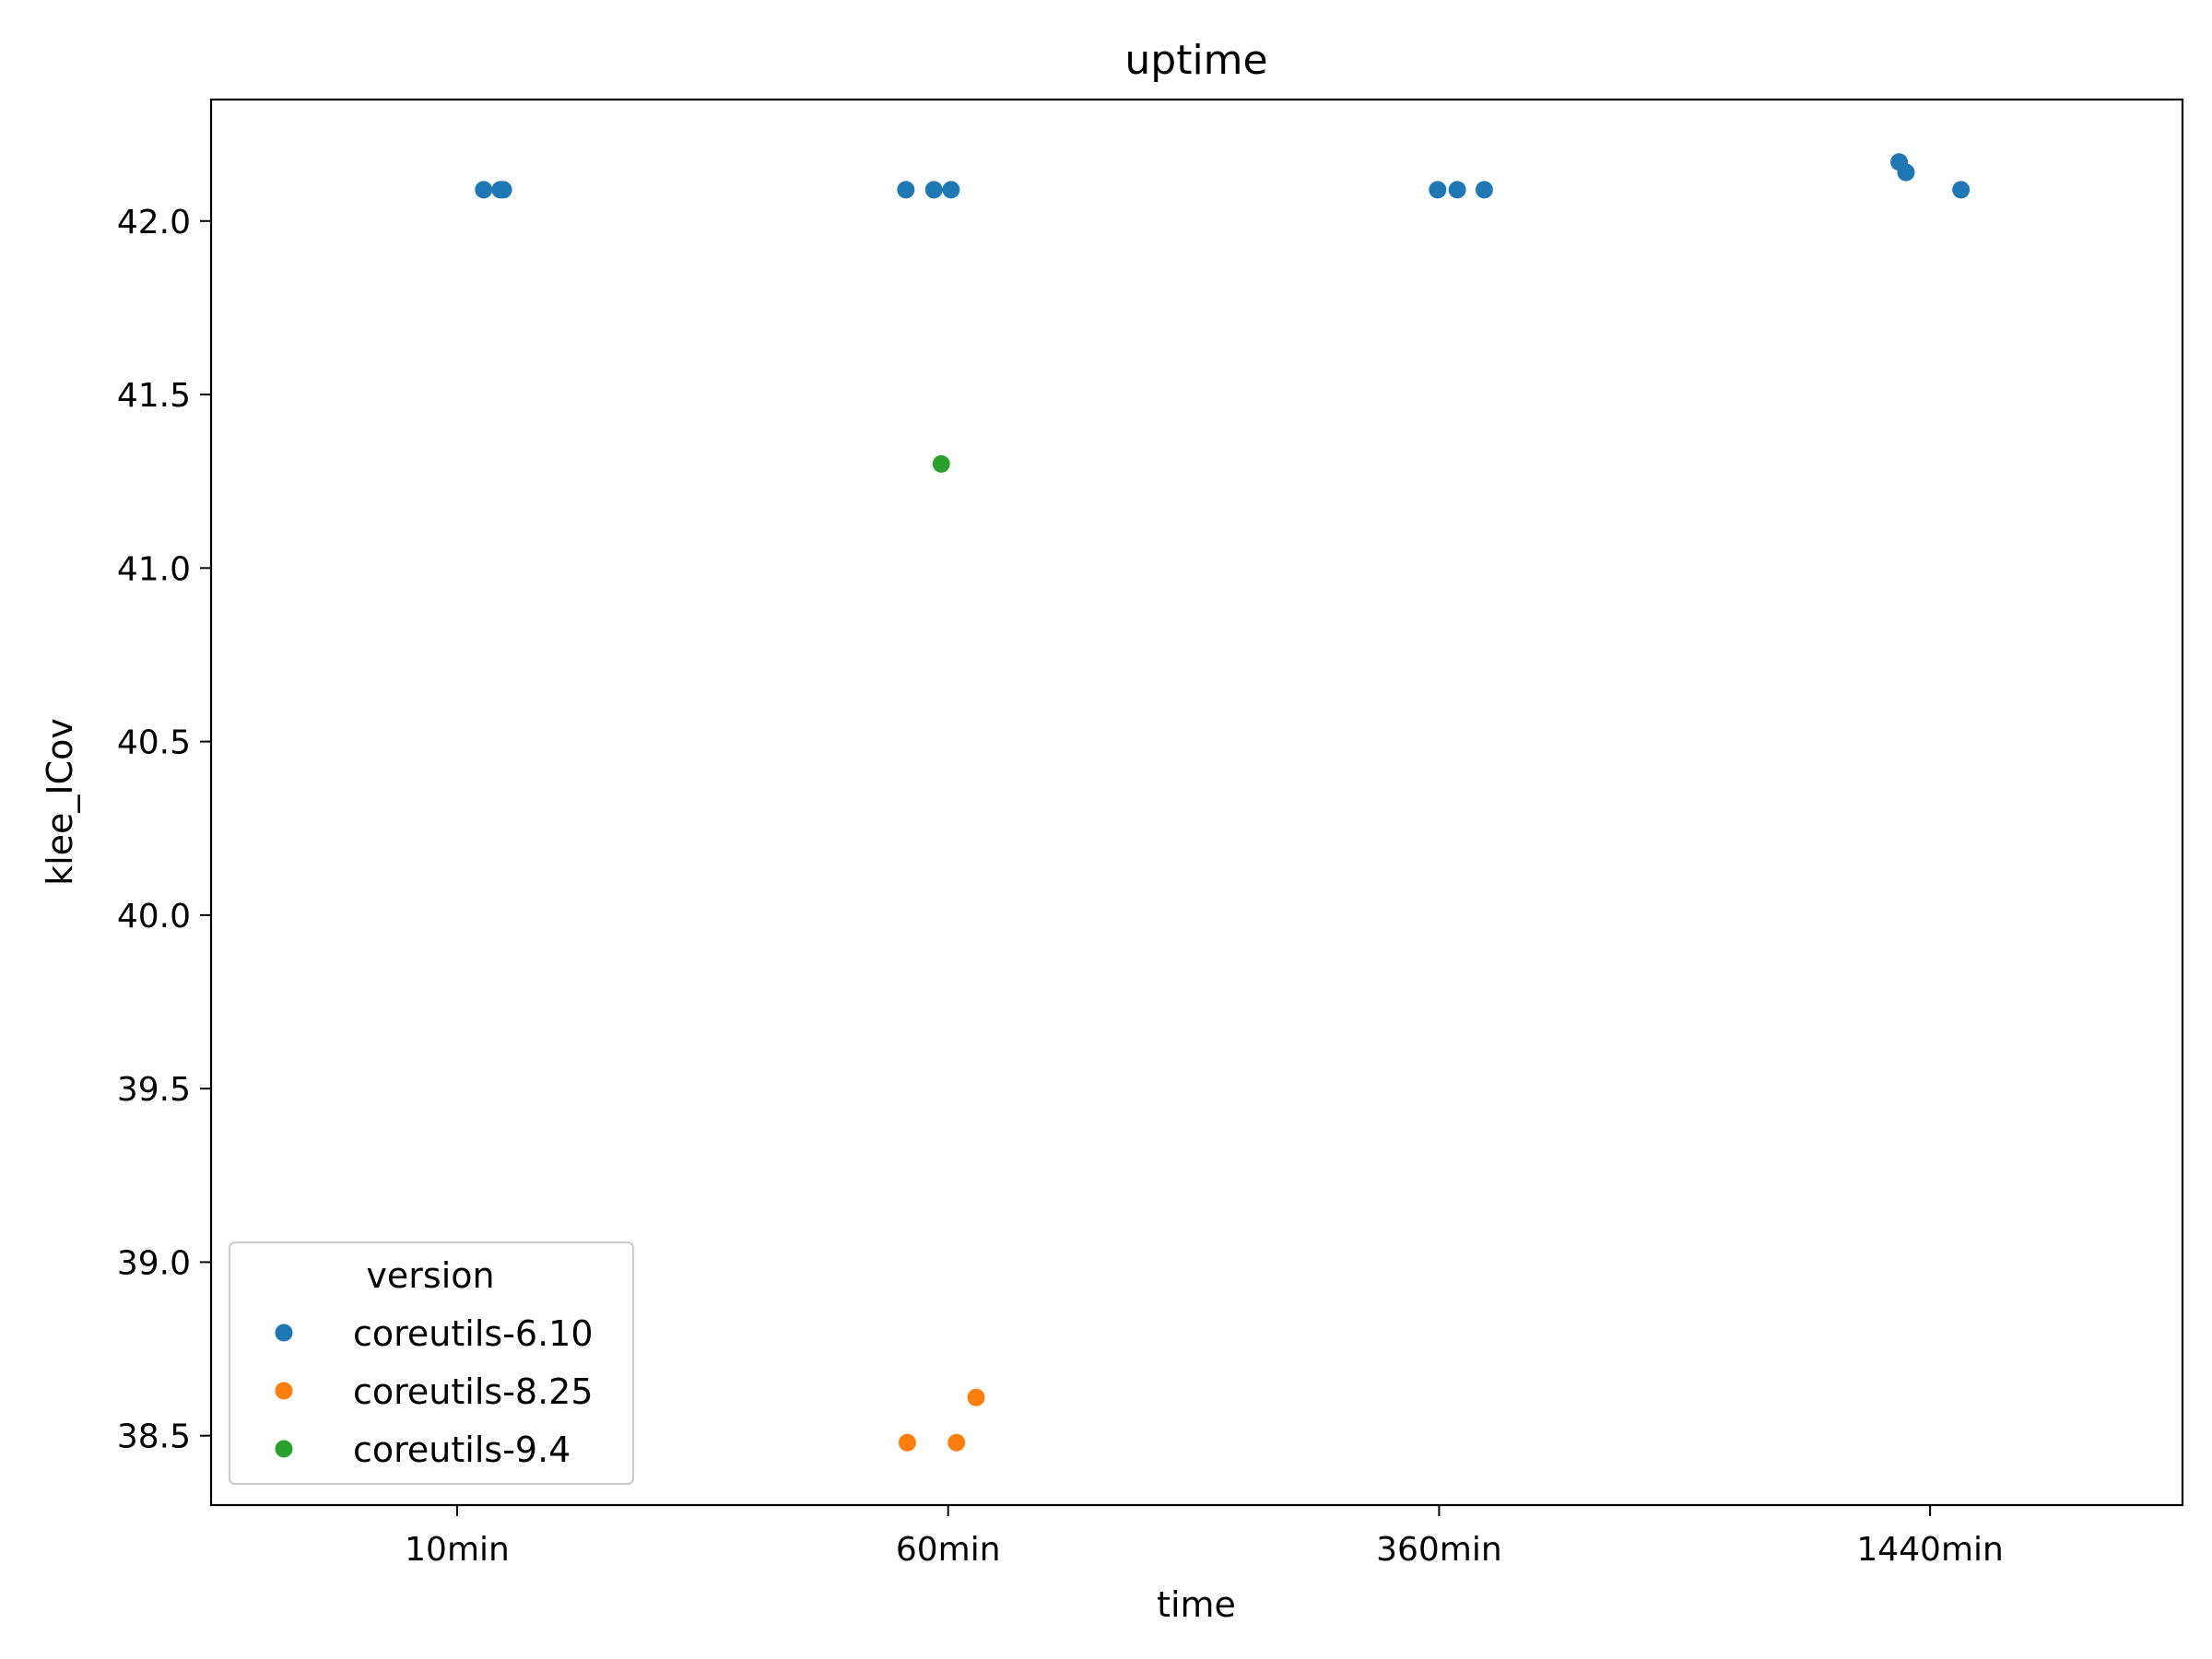 This screenshot has height=1659, width=2212. I want to click on y-tick-label: 41.0, so click(154, 569).